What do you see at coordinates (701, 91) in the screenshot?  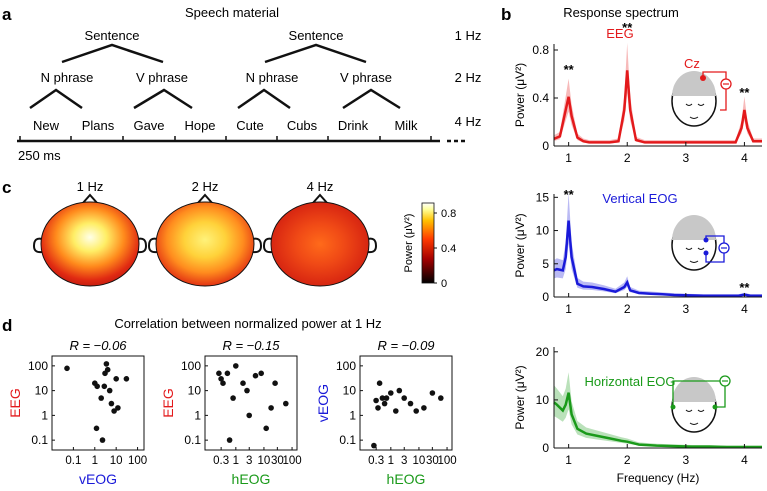 I see `eeg-head-icon: Cz` at bounding box center [701, 91].